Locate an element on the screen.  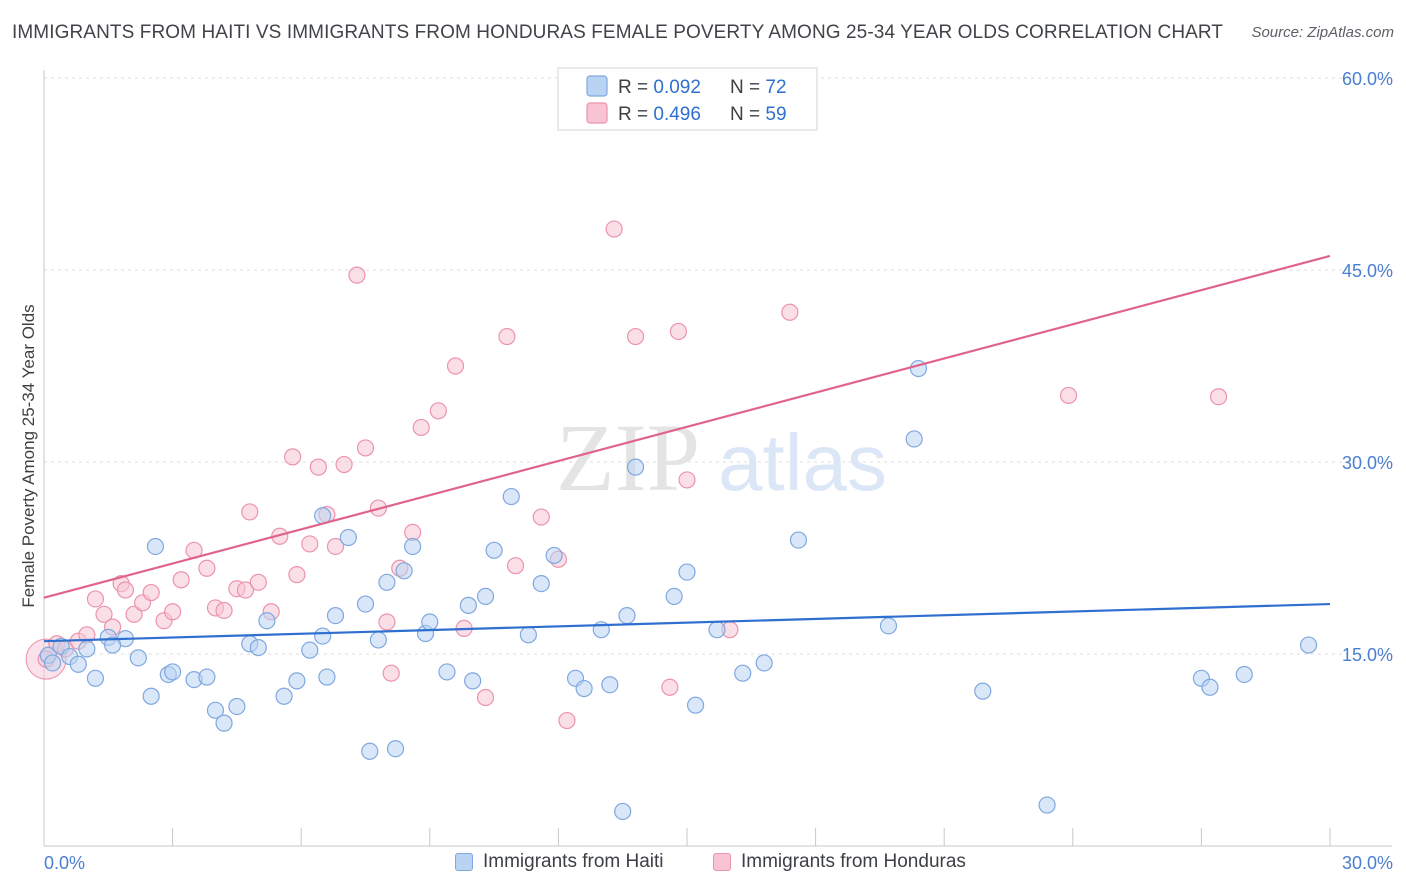
legend-label-haiti: Immigrants from Haiti is located at coordinates (573, 861).